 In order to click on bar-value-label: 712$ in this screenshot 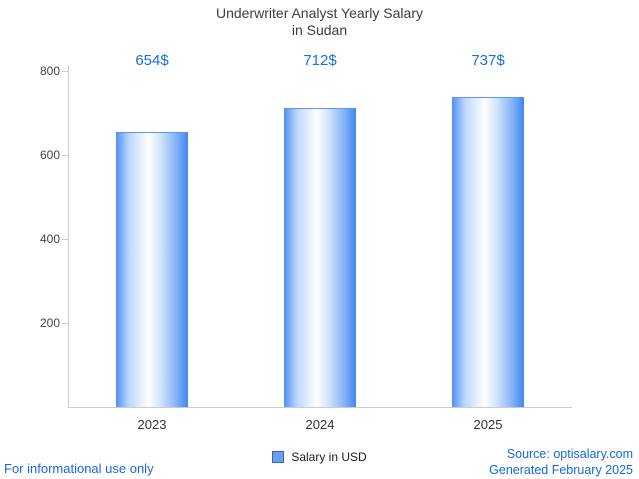, I will do `click(320, 60)`.